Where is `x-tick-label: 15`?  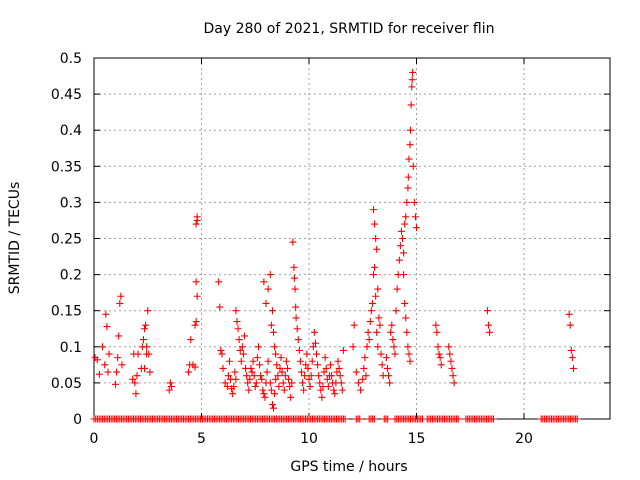
x-tick-label: 15 is located at coordinates (417, 439).